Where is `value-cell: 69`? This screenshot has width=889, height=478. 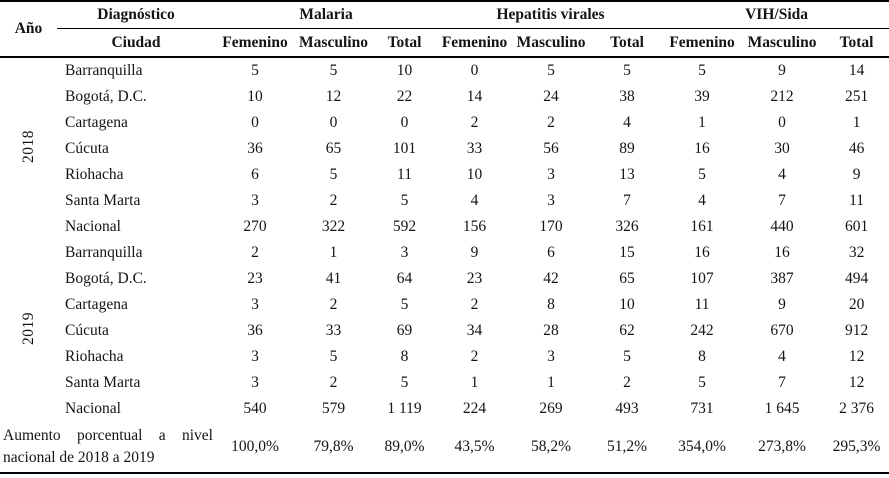
value-cell: 69 is located at coordinates (404, 330).